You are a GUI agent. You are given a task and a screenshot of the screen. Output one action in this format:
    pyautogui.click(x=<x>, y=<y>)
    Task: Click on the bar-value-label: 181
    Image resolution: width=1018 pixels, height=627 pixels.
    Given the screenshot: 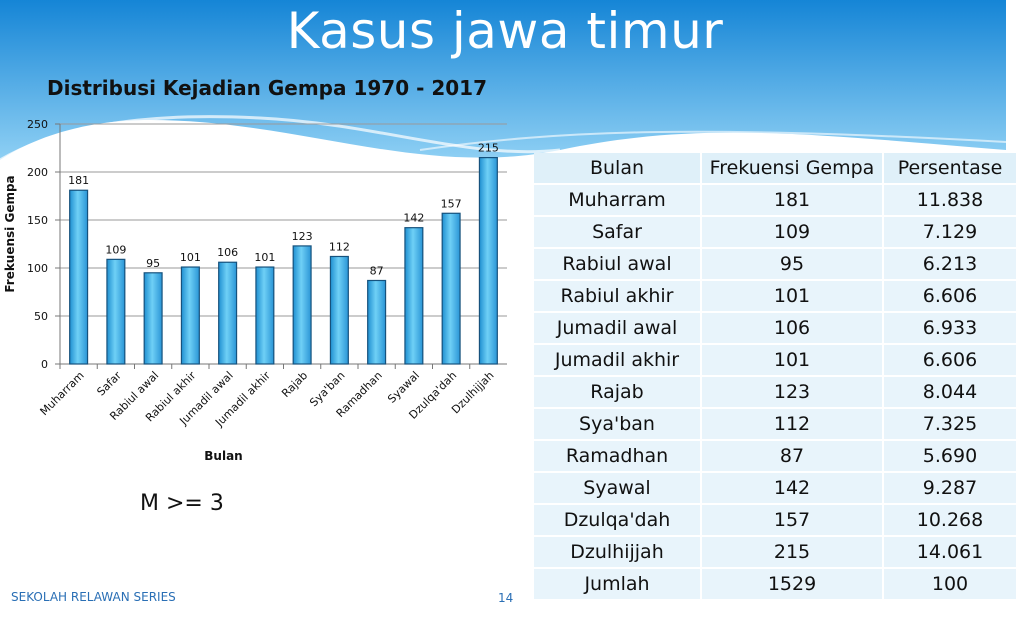 What is the action you would take?
    pyautogui.click(x=78, y=180)
    